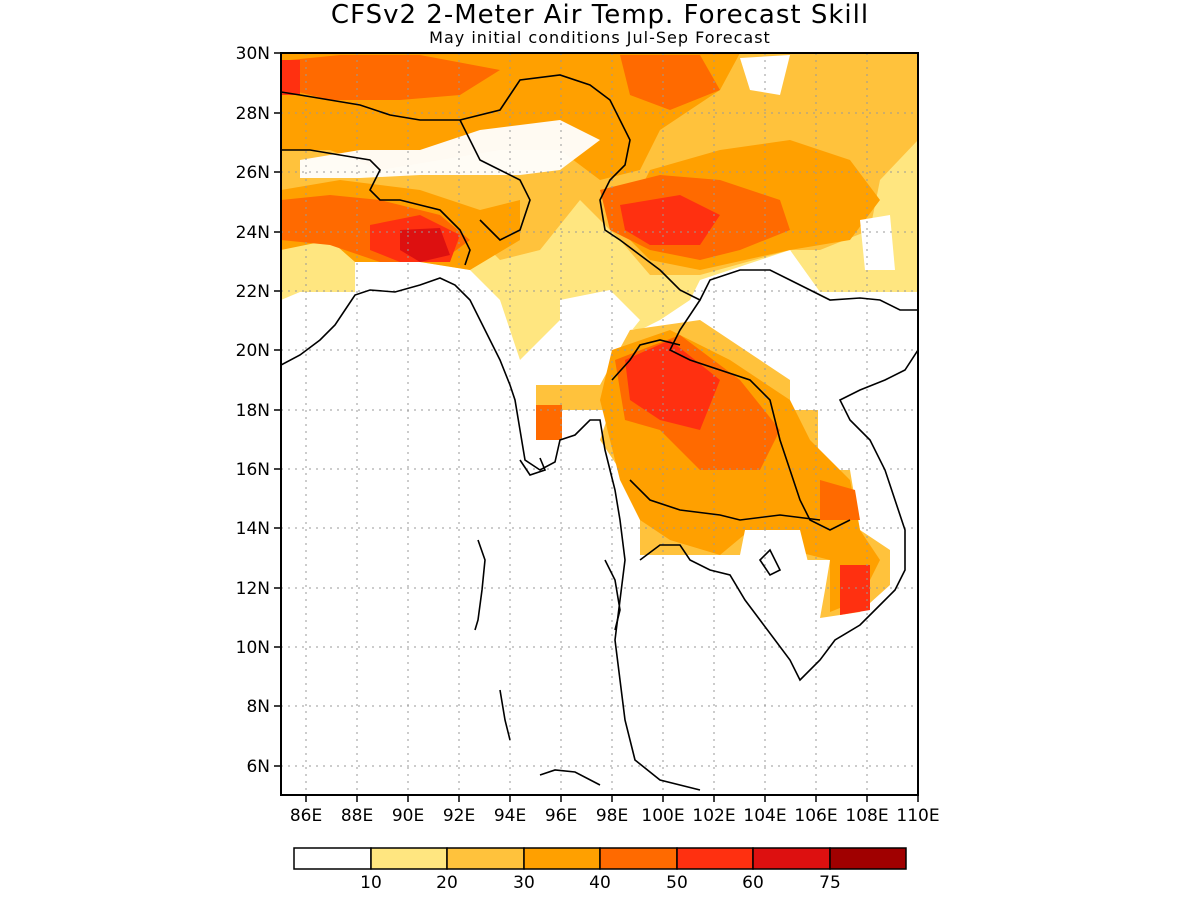  I want to click on map-subtitle: May initial conditions Jul-Sep Forecast, so click(600, 37).